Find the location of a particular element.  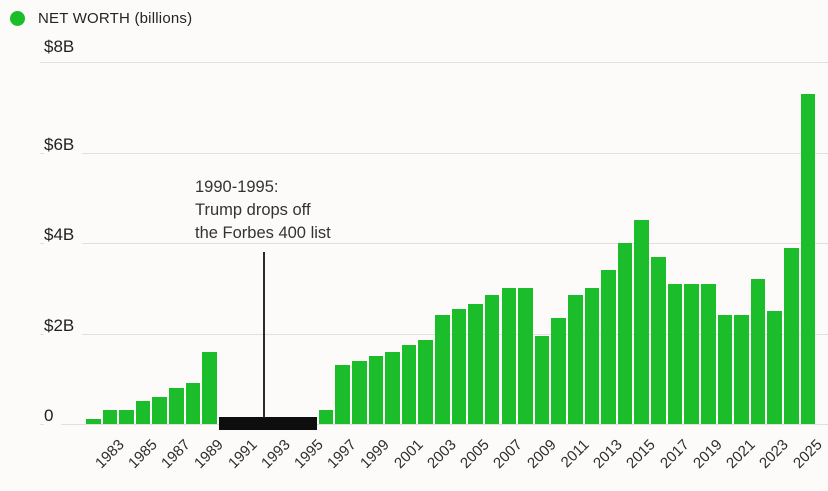

annotation-text-line: Trump drops off is located at coordinates (253, 210).